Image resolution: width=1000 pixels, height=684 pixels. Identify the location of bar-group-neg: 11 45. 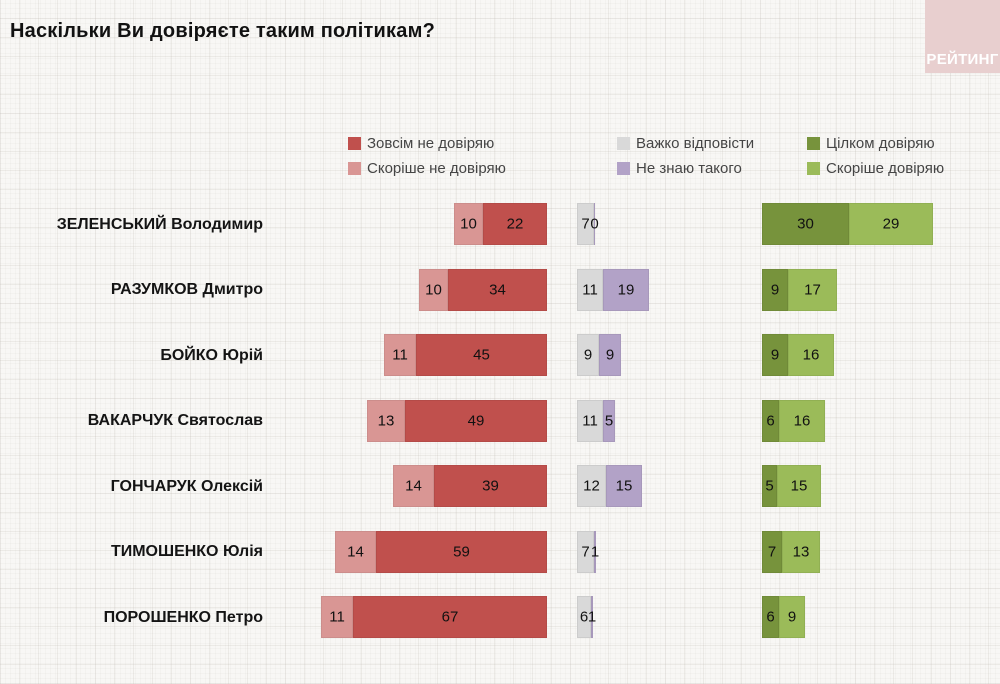
(465, 355).